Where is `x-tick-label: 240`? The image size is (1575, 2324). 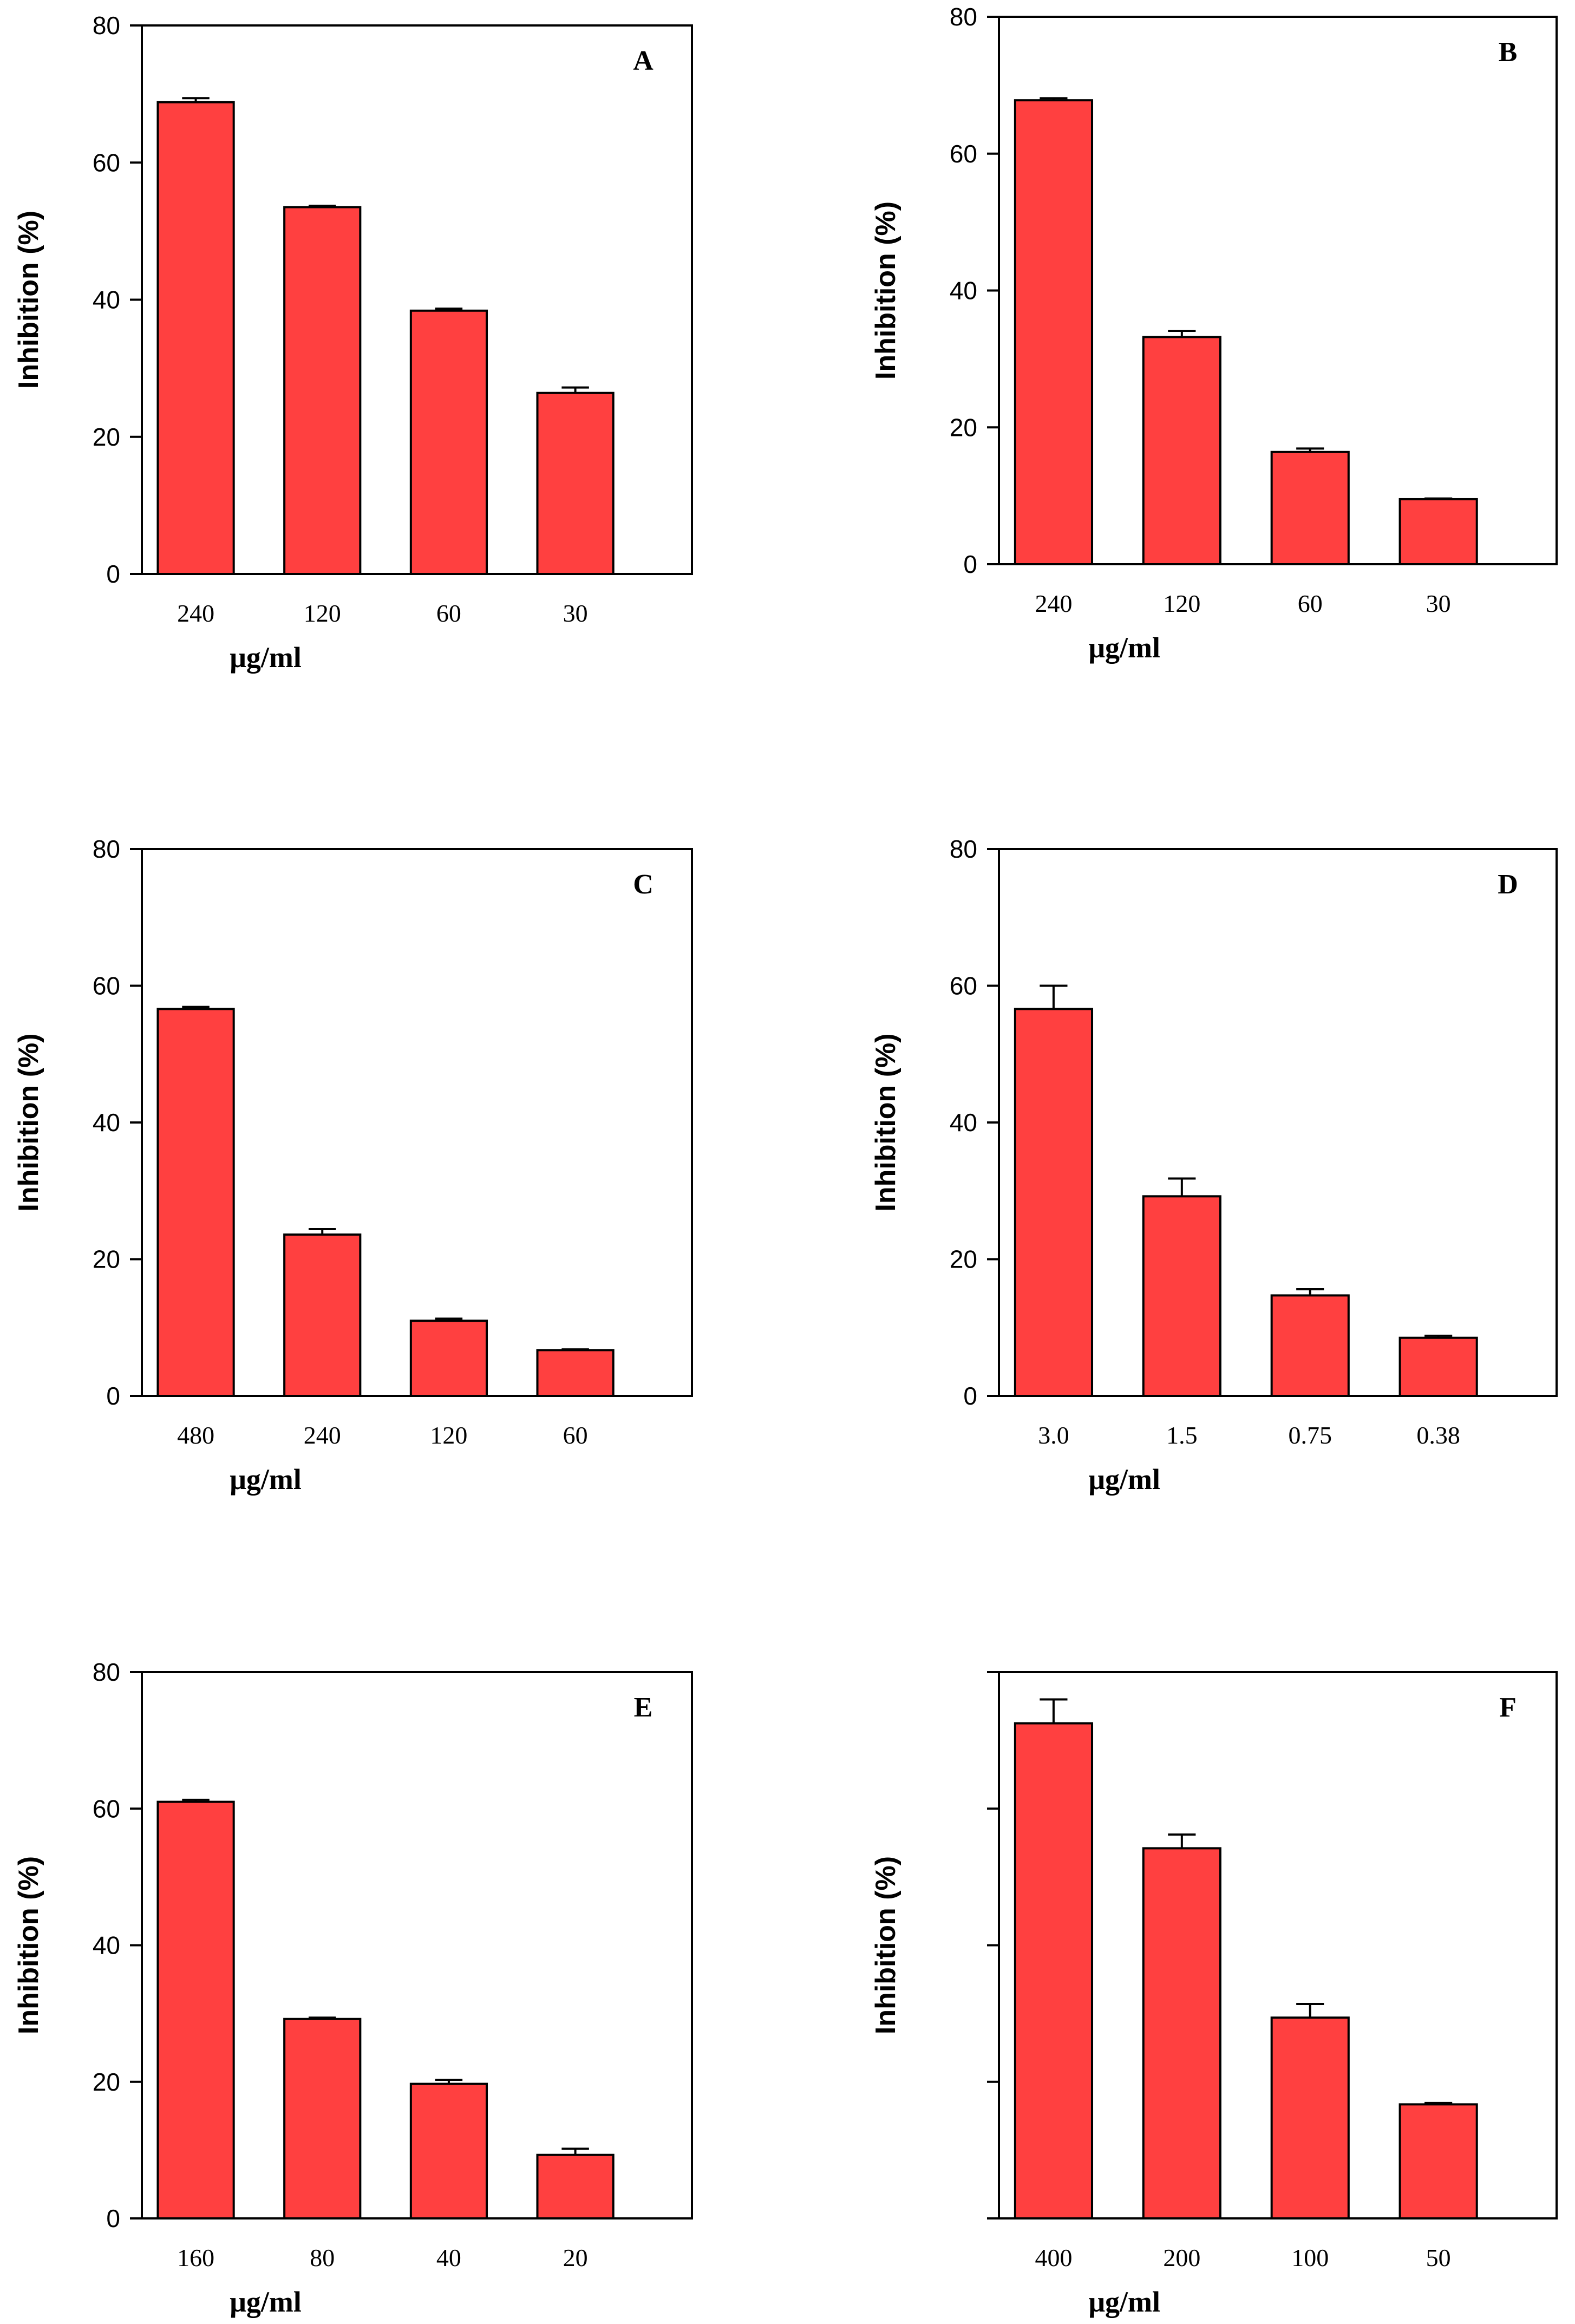
x-tick-label: 240 is located at coordinates (322, 1435).